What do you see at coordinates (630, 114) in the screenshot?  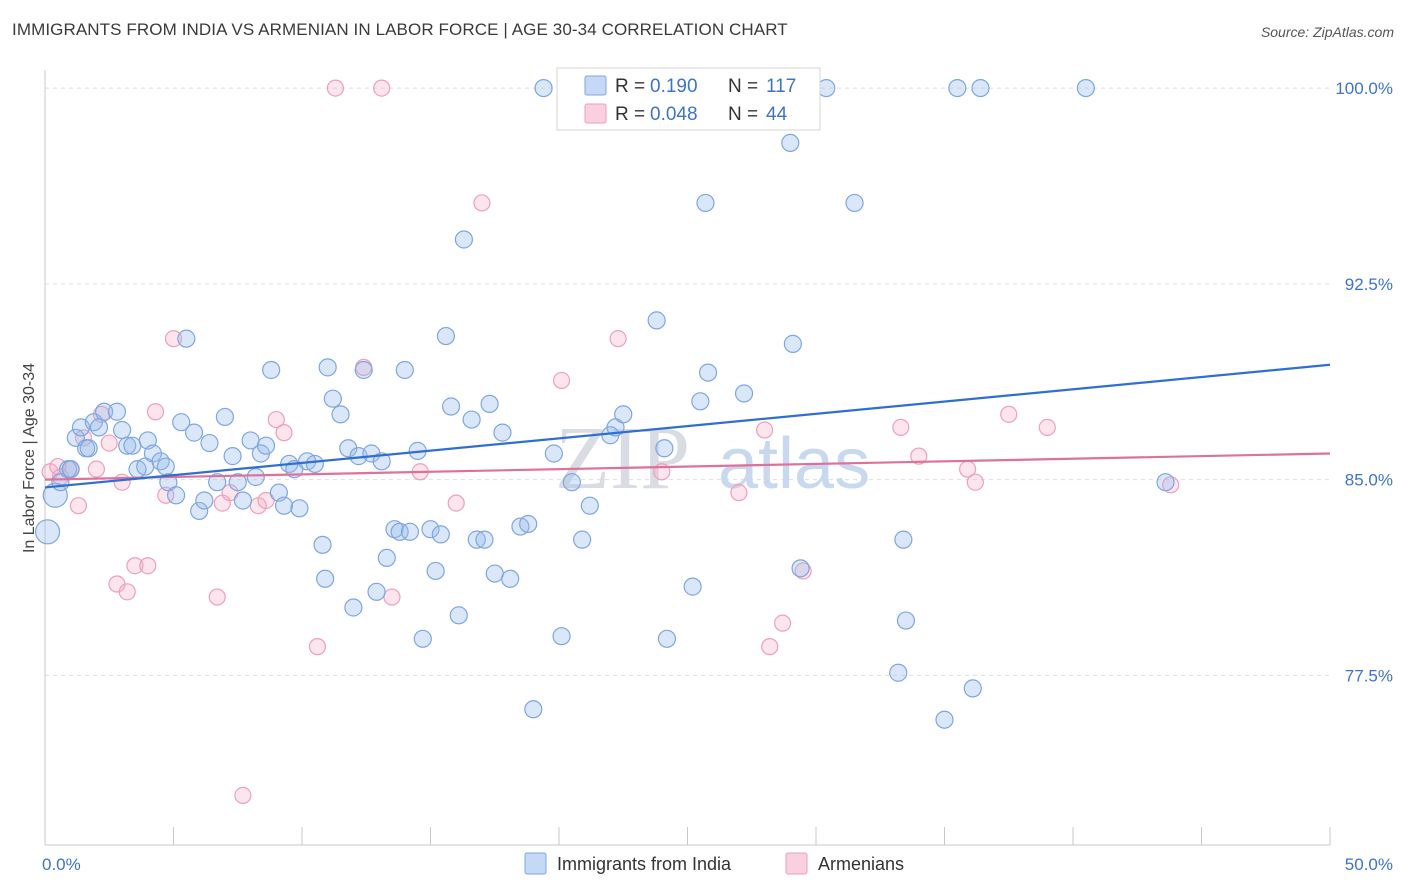 I see `legend-r-label-armenian: R =` at bounding box center [630, 114].